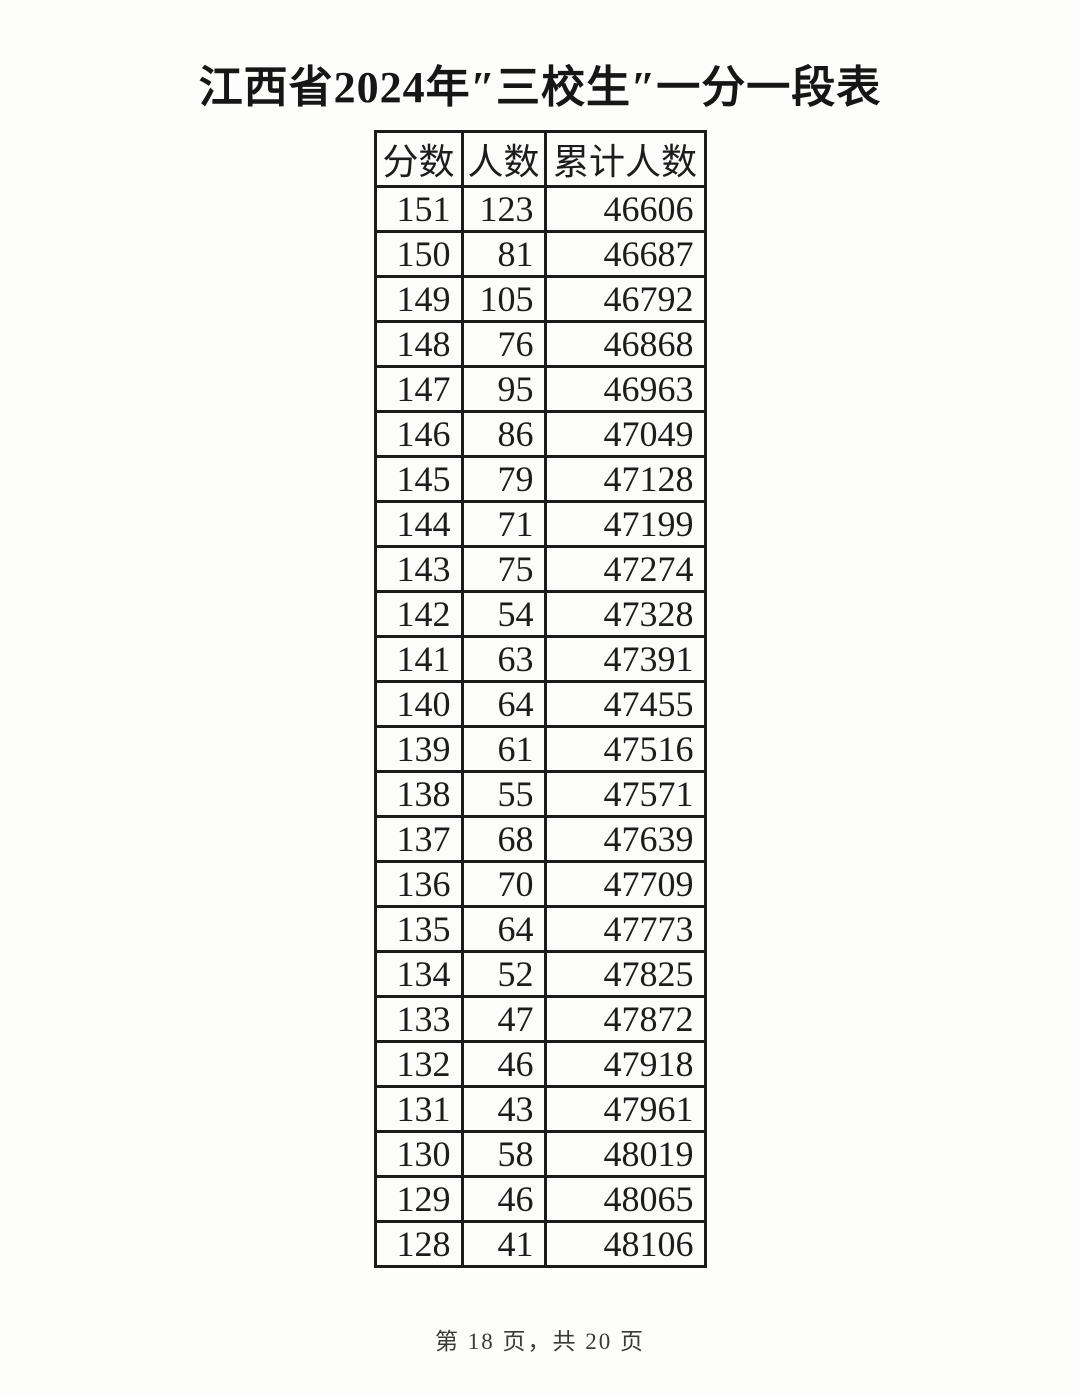  Describe the element at coordinates (625, 478) in the screenshot. I see `cell-cumulative-count: 47128` at that location.